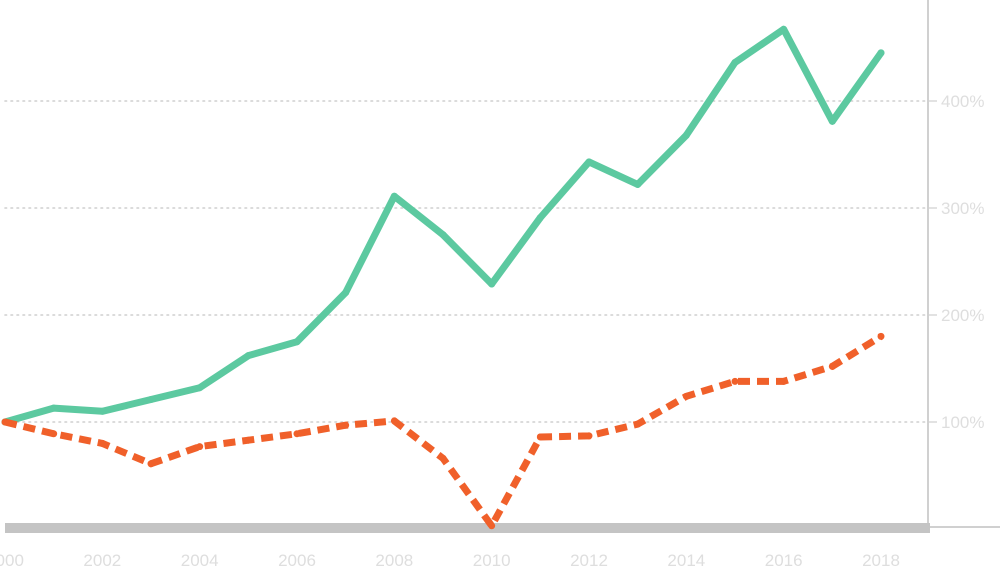  I want to click on x-tick-label: 2006, so click(297, 560).